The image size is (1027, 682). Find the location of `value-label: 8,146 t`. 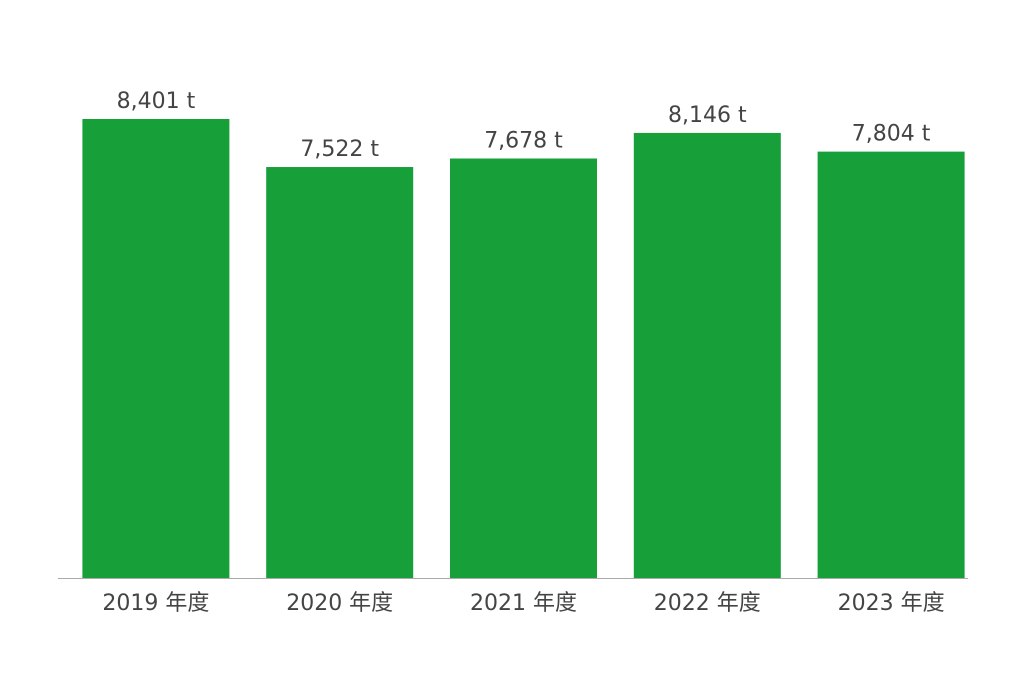

value-label: 8,146 t is located at coordinates (707, 115).